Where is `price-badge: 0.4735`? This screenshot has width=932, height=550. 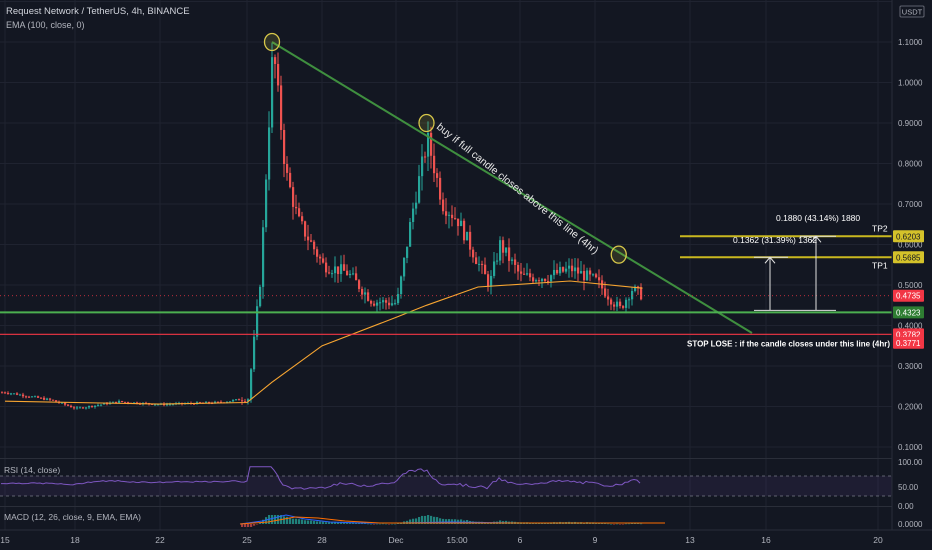 price-badge: 0.4735 is located at coordinates (908, 295).